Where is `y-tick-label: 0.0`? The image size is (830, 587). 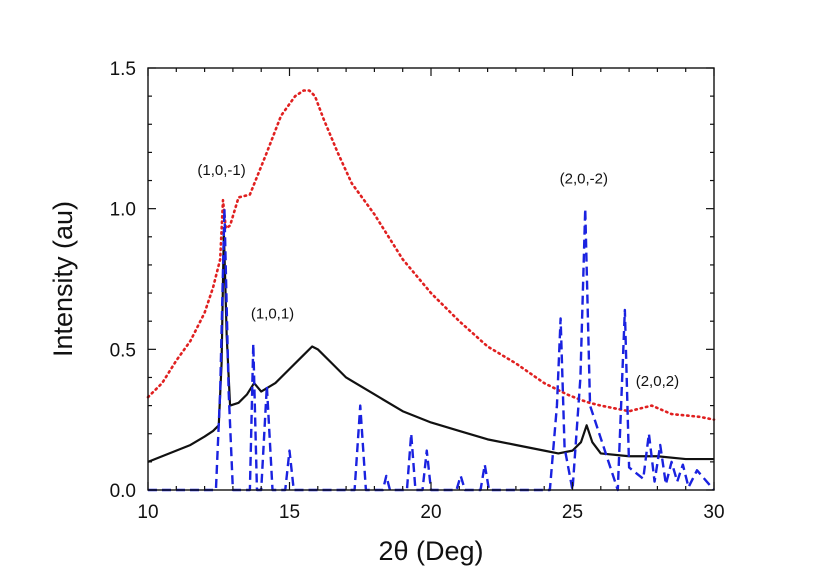
y-tick-label: 0.0 is located at coordinates (123, 491).